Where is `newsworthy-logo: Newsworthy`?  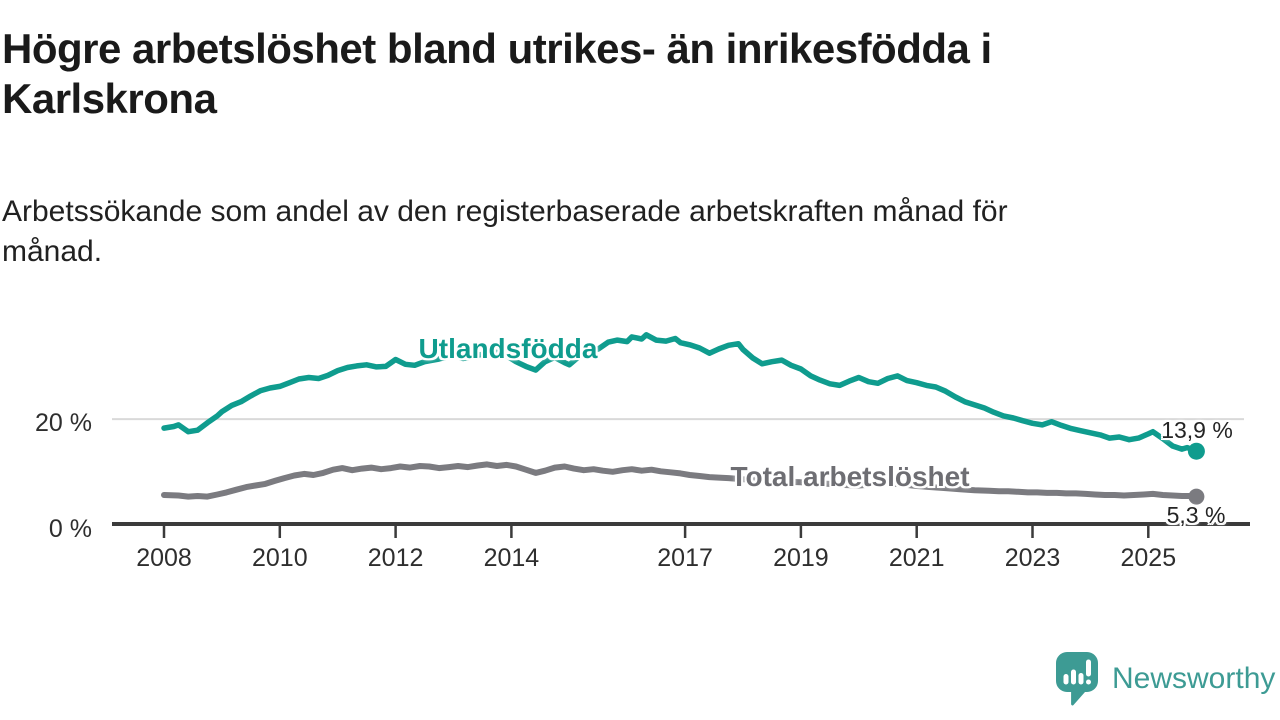
newsworthy-logo: Newsworthy is located at coordinates (1165, 679).